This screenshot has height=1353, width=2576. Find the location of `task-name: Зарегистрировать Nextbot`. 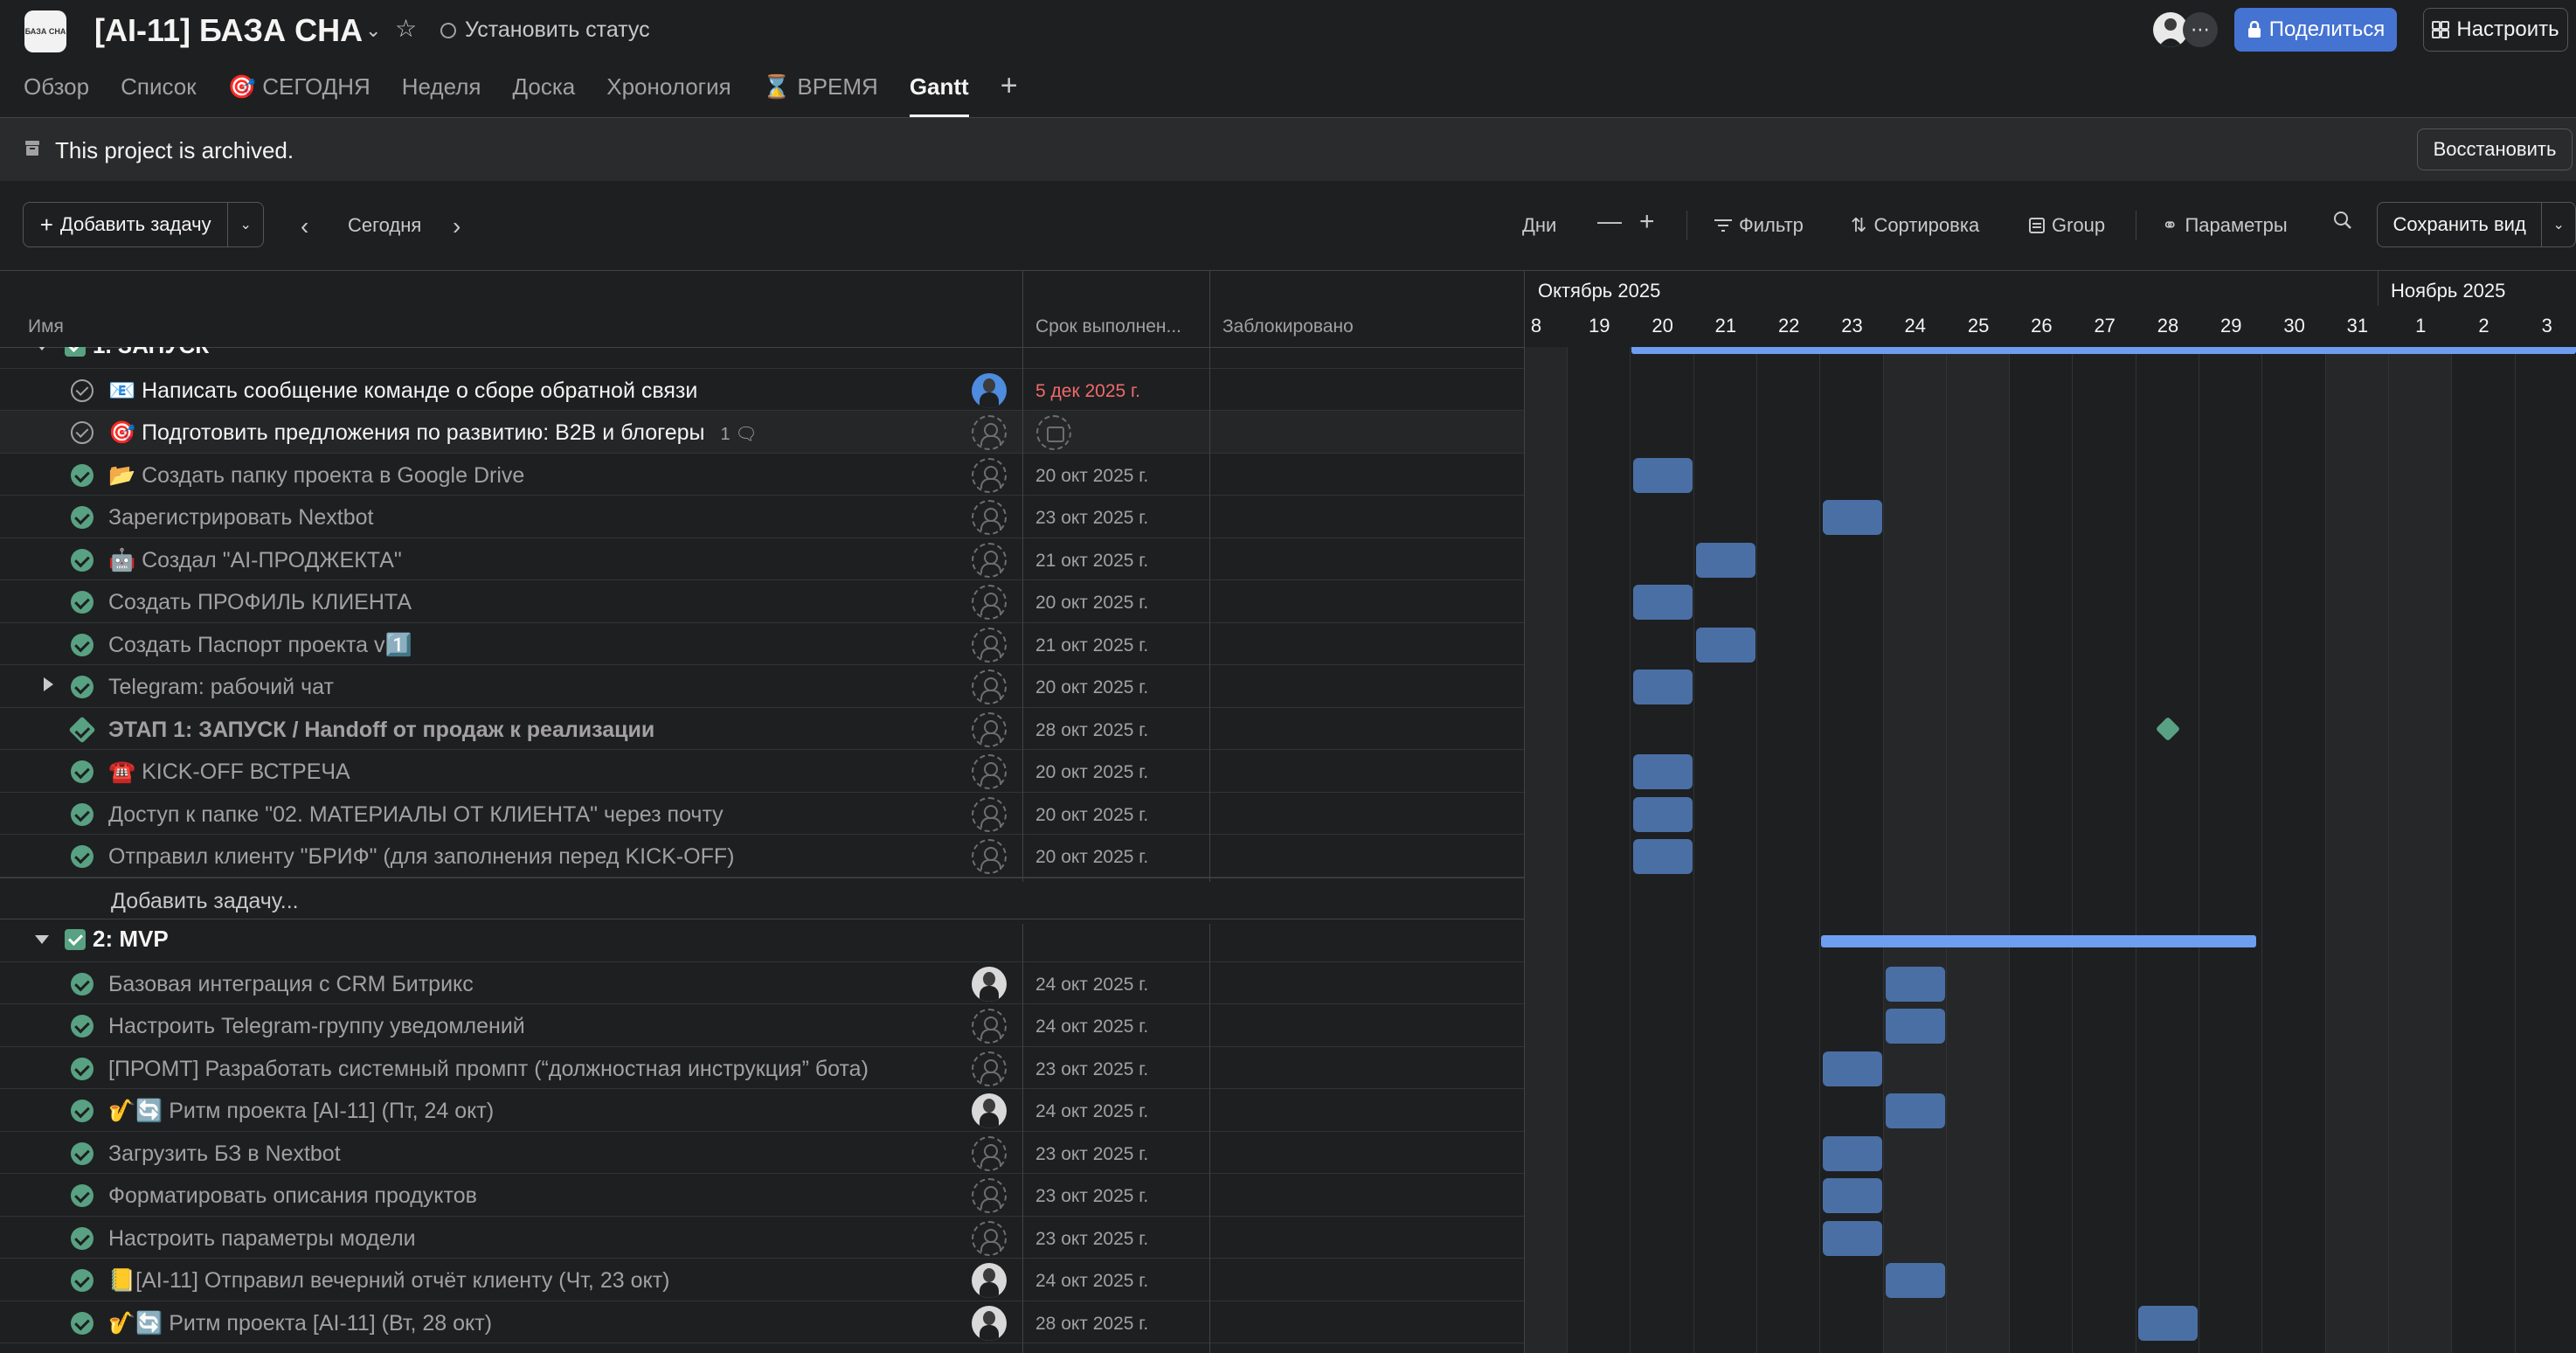

task-name: Зарегистрировать Nextbot is located at coordinates (240, 518).